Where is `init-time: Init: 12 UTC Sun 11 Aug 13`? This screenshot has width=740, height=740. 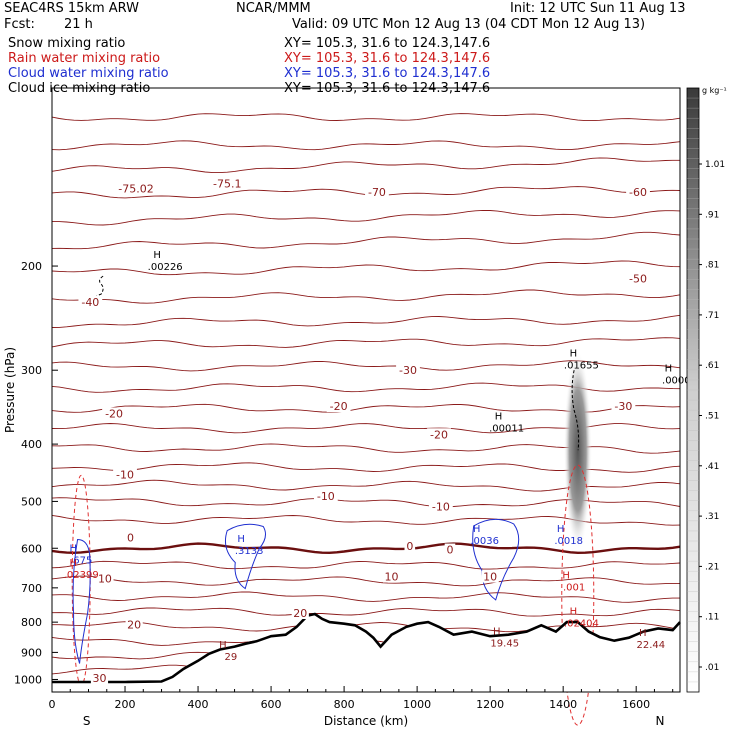 init-time: Init: 12 UTC Sun 11 Aug 13 is located at coordinates (598, 8).